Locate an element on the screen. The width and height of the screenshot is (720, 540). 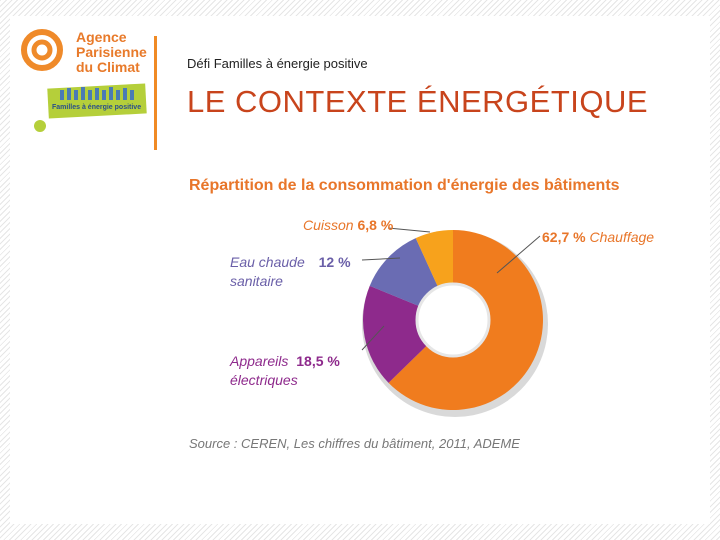
eau-name-1: Eau chaude is located at coordinates (267, 262).